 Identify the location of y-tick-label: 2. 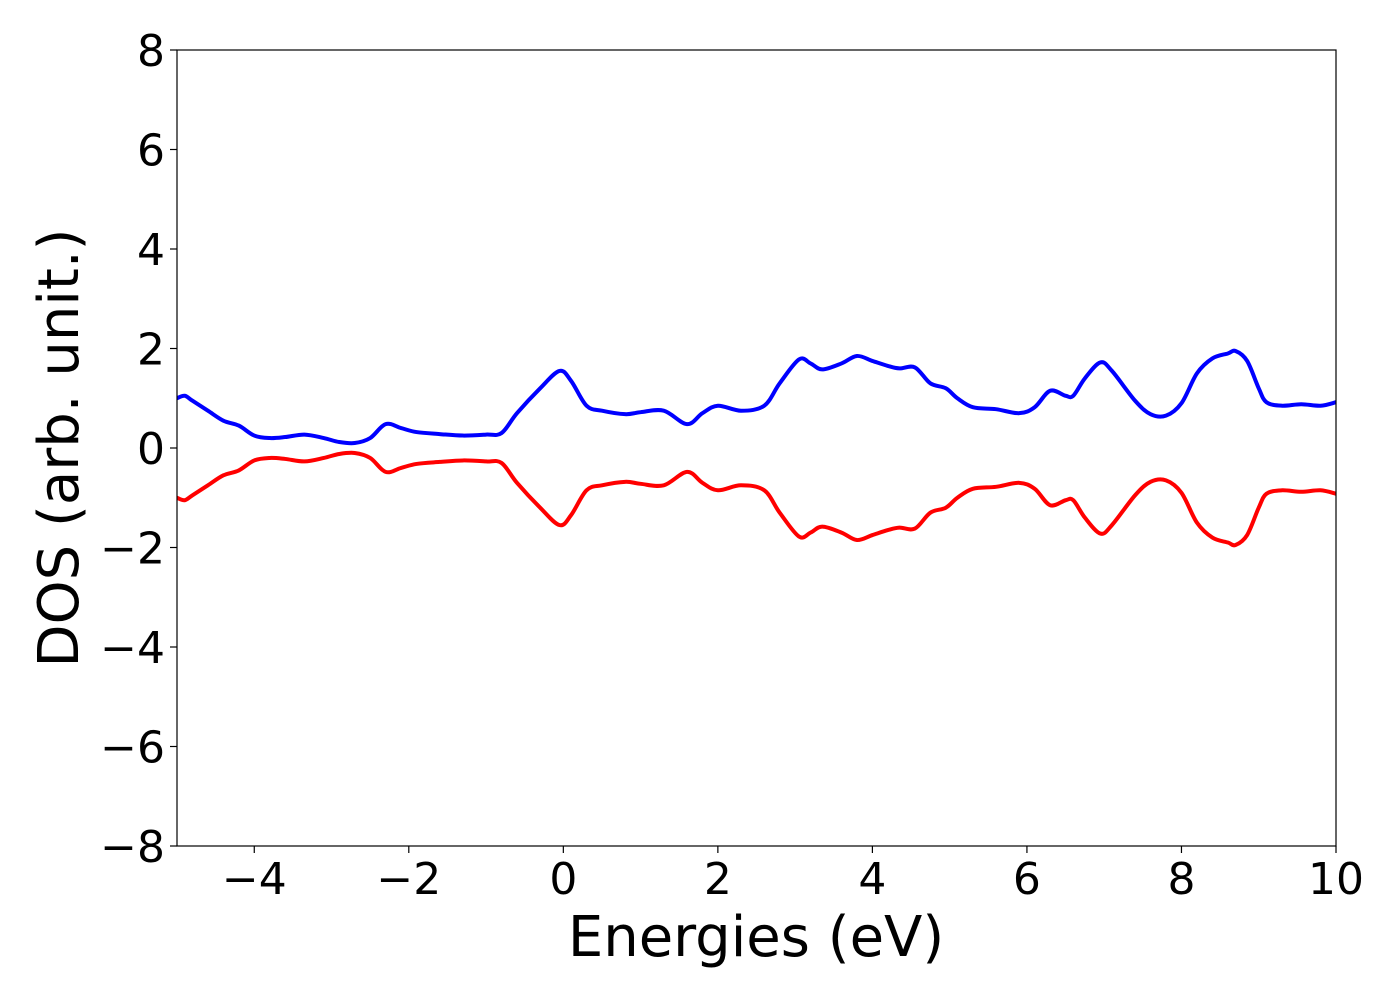
(151, 350).